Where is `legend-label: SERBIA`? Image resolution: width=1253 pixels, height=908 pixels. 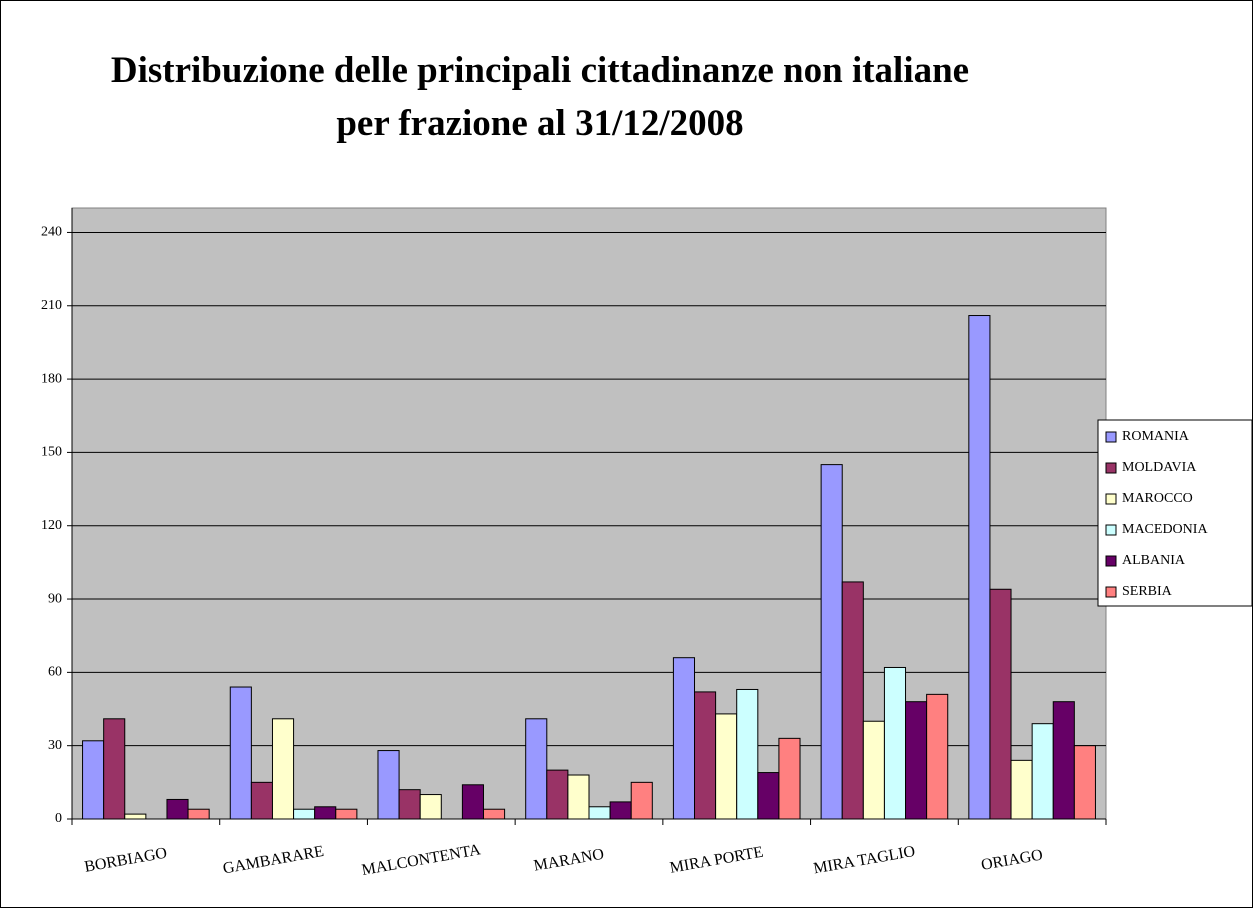 legend-label: SERBIA is located at coordinates (1147, 591).